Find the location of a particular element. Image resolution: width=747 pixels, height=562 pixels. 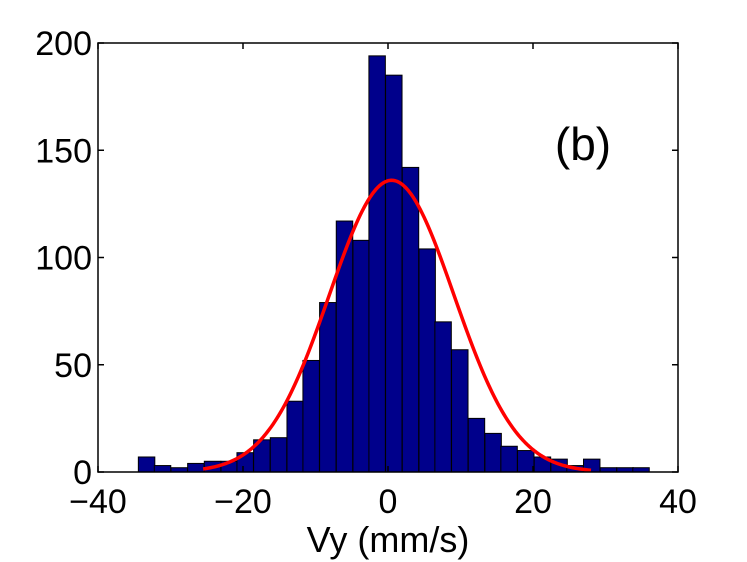

x-axis-label: Vy (mm/s) is located at coordinates (388, 539).